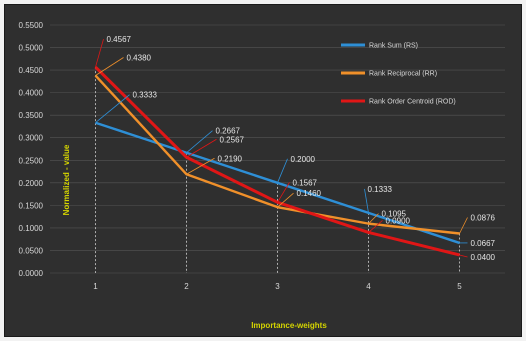 This screenshot has width=526, height=341. What do you see at coordinates (139, 58) in the screenshot?
I see `data-label: 0.4380` at bounding box center [139, 58].